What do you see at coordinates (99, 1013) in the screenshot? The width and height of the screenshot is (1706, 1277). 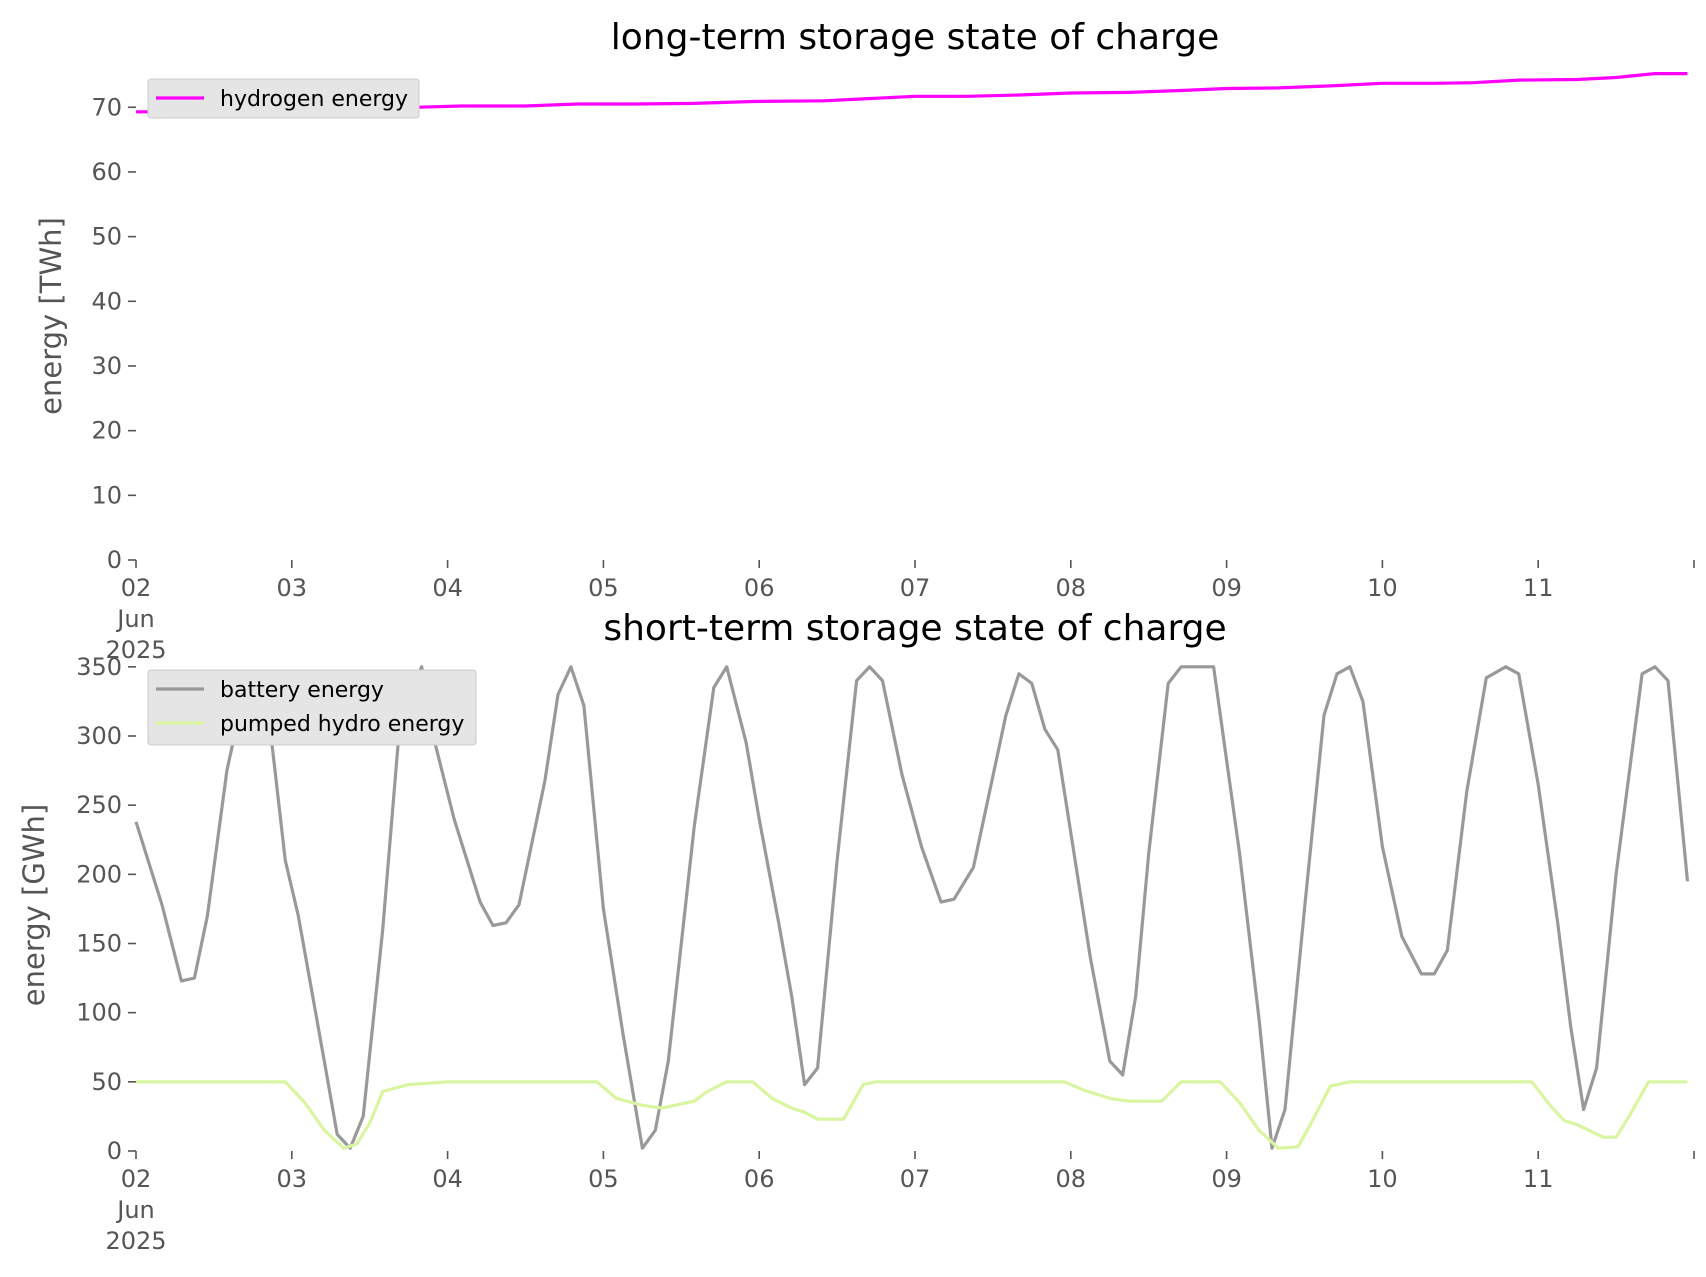 I see `y-tick-label: 100` at bounding box center [99, 1013].